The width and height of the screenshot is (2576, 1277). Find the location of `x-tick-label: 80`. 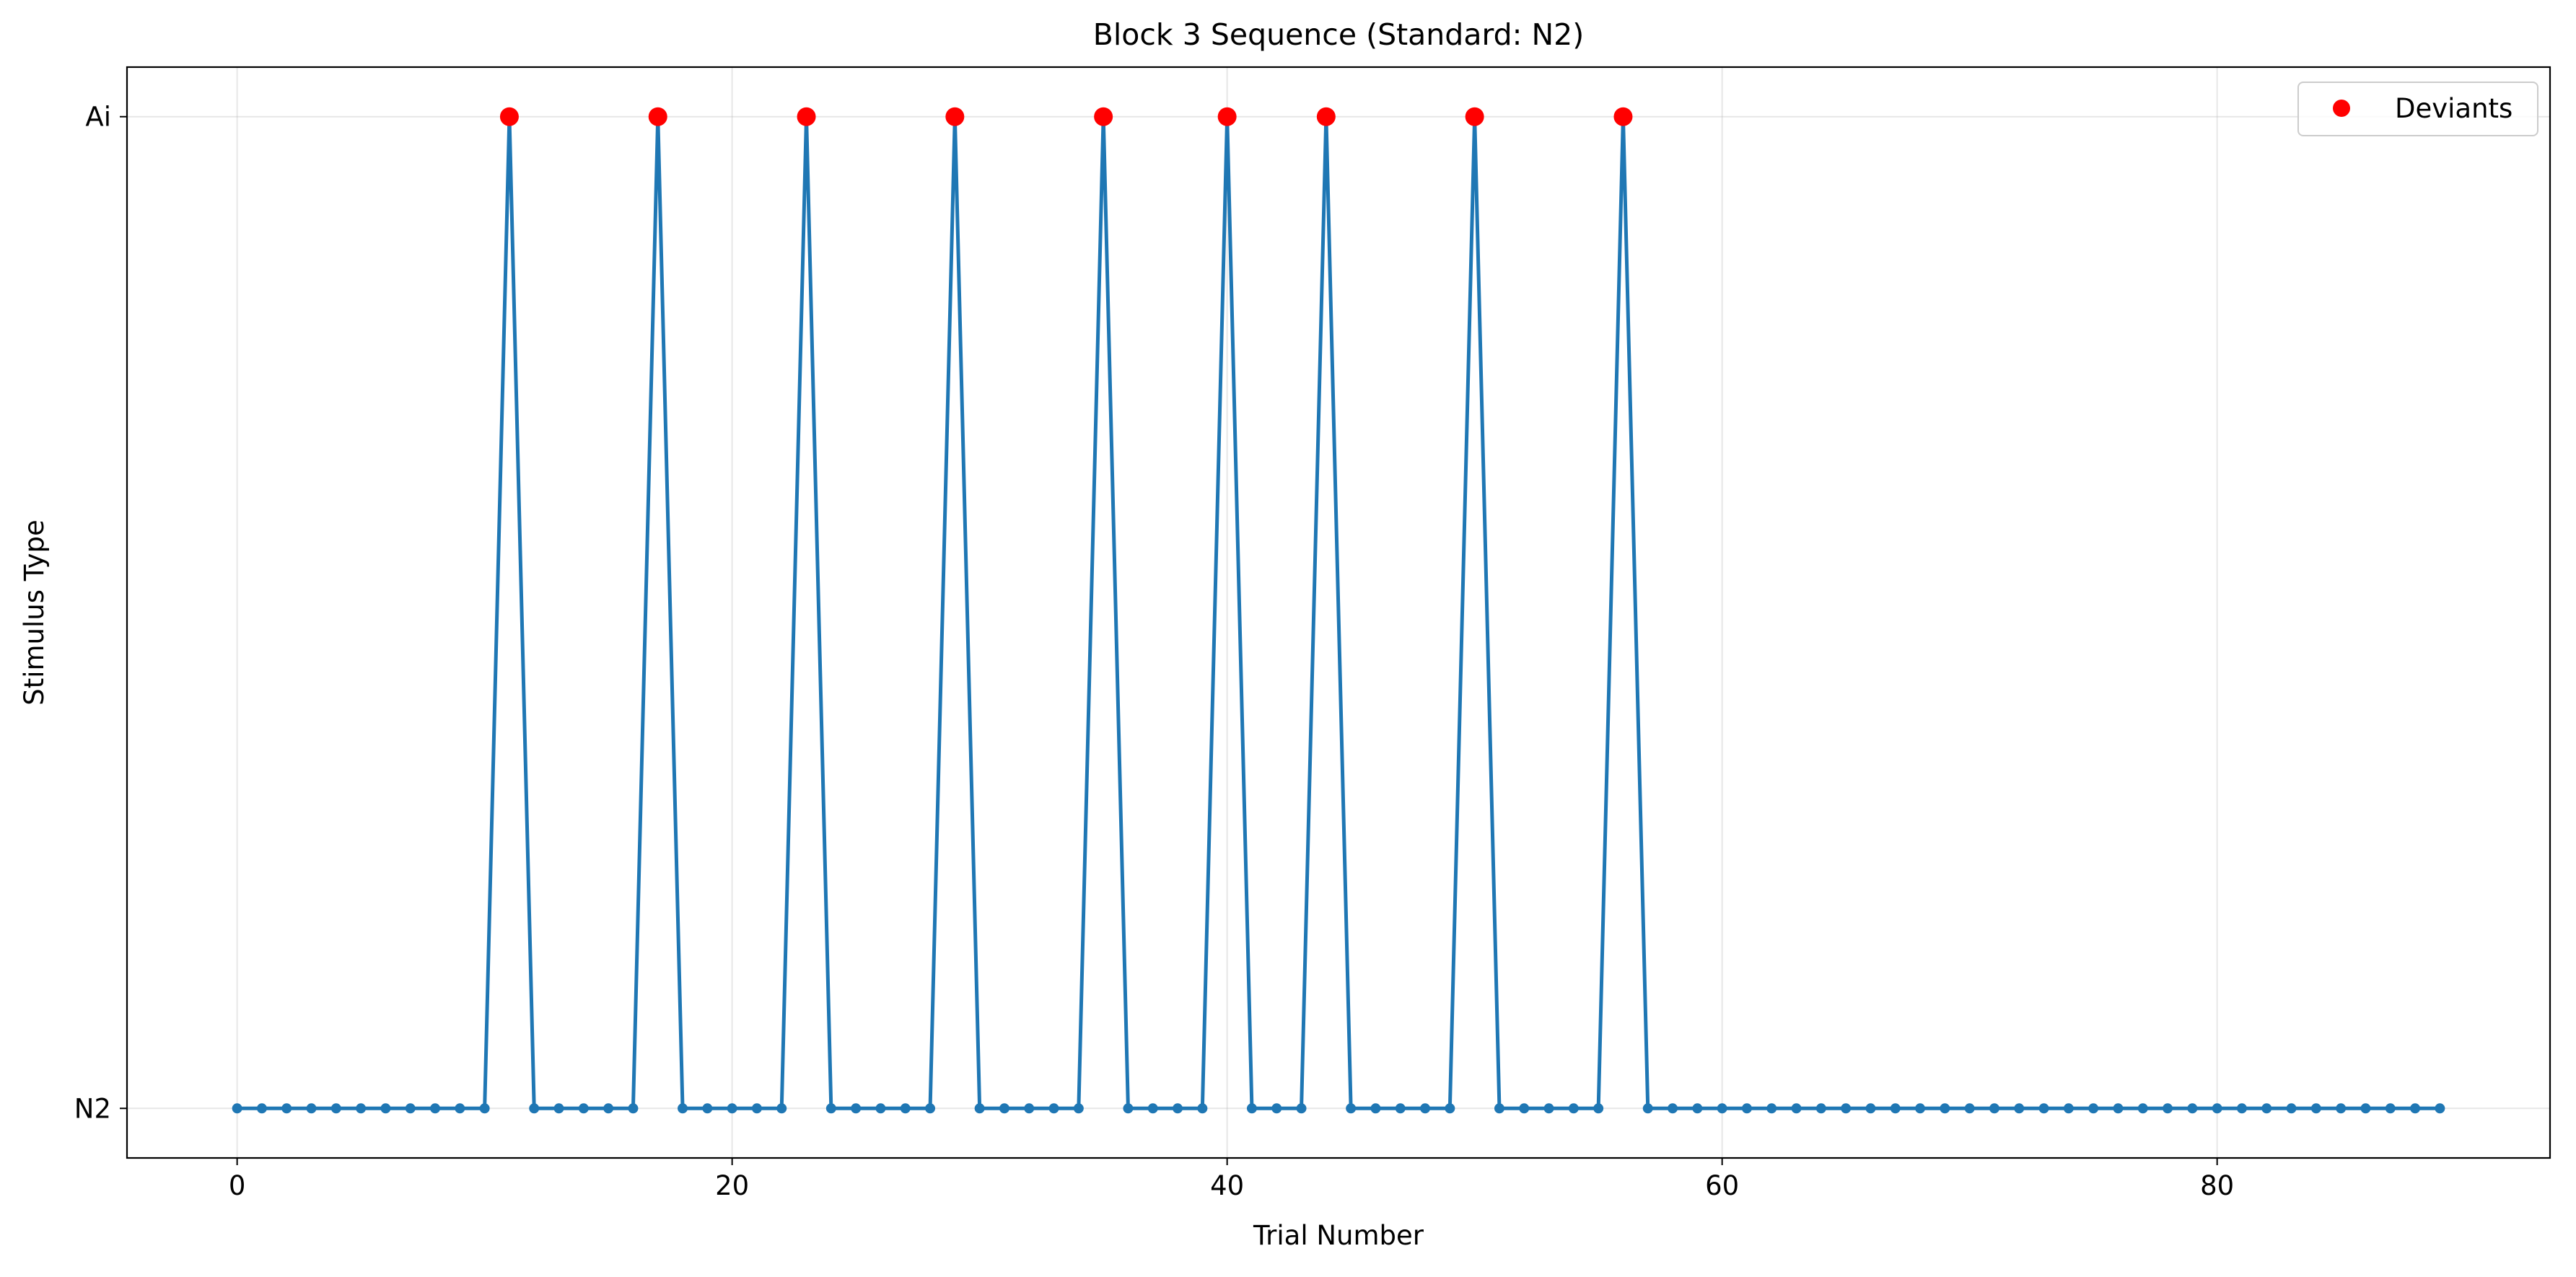

x-tick-label: 80 is located at coordinates (2217, 1186).